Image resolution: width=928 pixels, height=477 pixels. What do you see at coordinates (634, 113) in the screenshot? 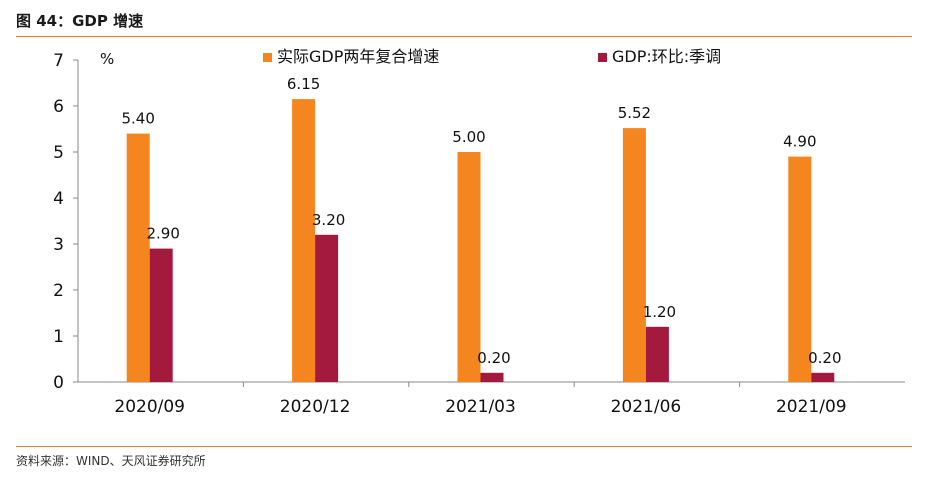
I see `data-label: 5.52` at bounding box center [634, 113].